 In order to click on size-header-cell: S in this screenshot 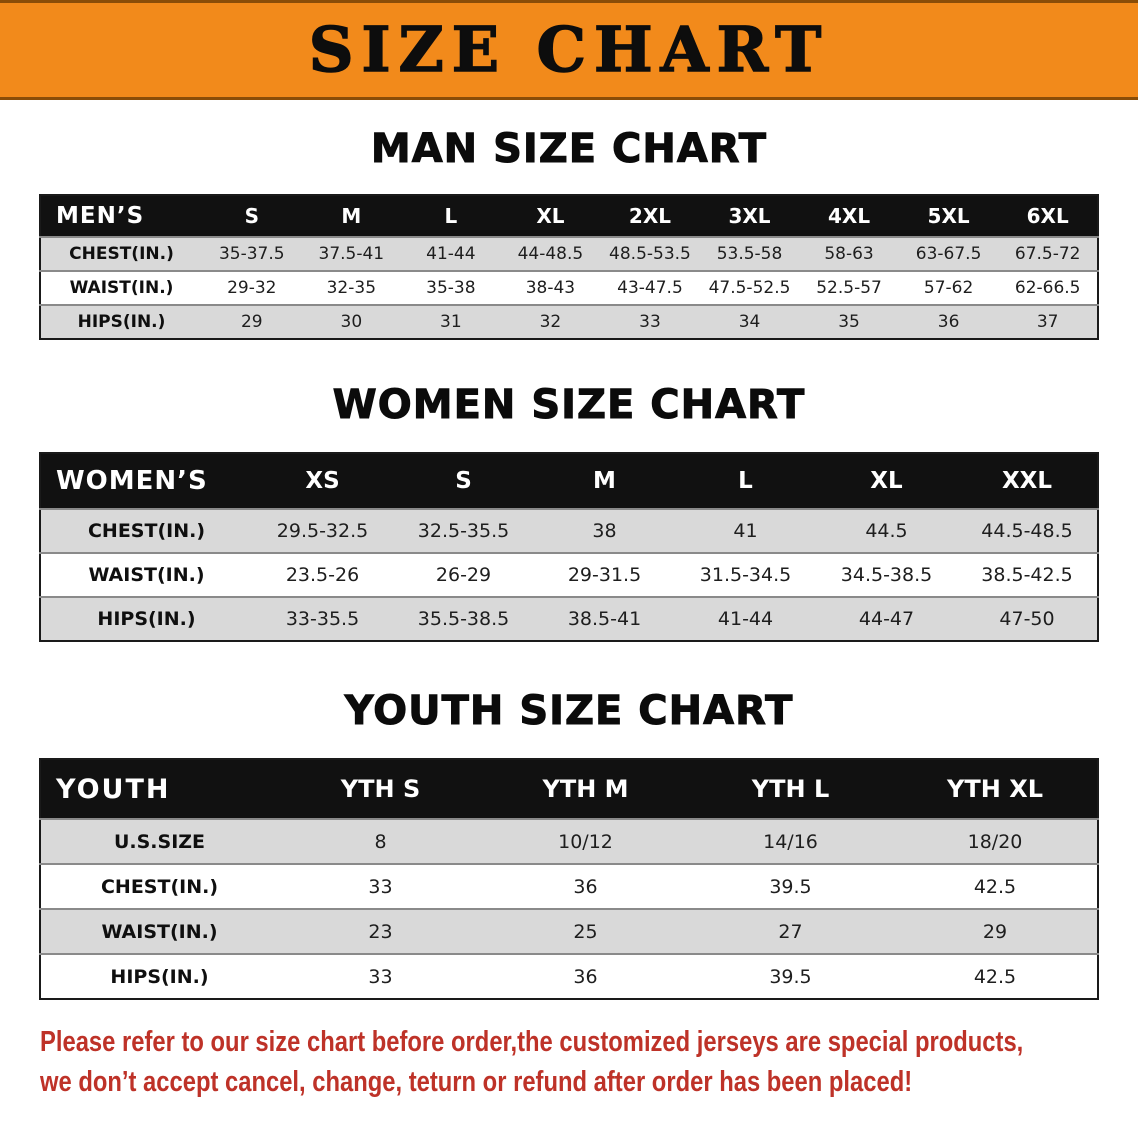, I will do `click(252, 216)`.